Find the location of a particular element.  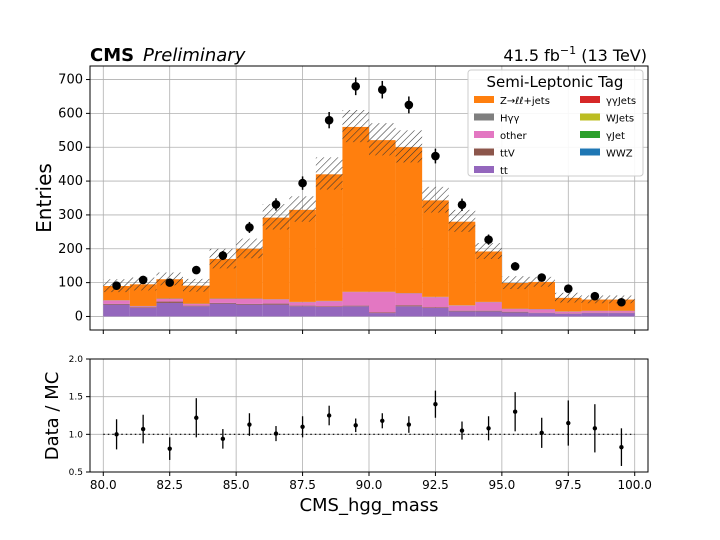

status-label: Preliminary is located at coordinates (194, 55).